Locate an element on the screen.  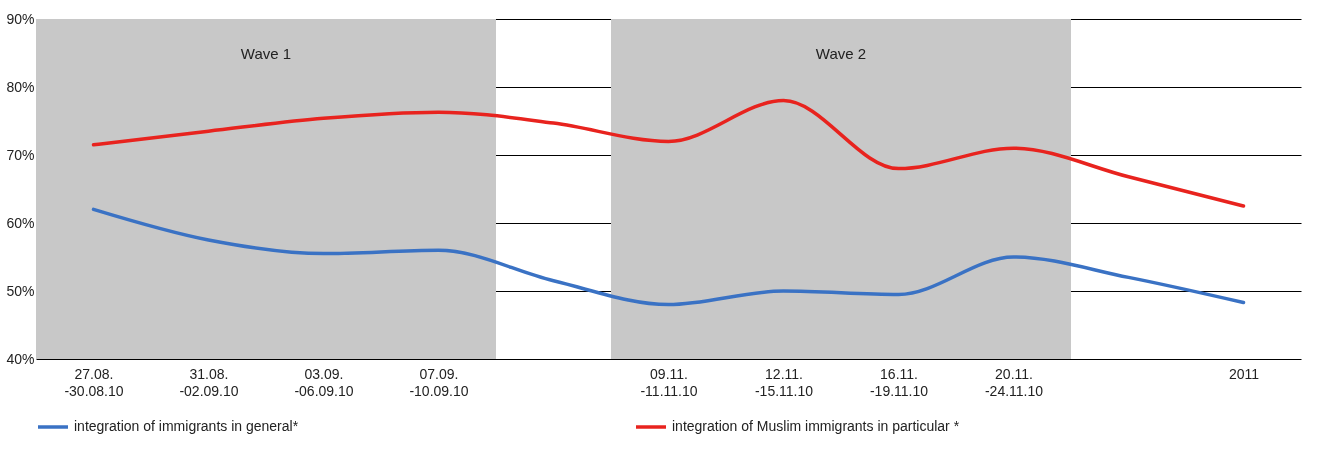
x-tick-label: 20.11. -24.11.10 is located at coordinates (1014, 382).